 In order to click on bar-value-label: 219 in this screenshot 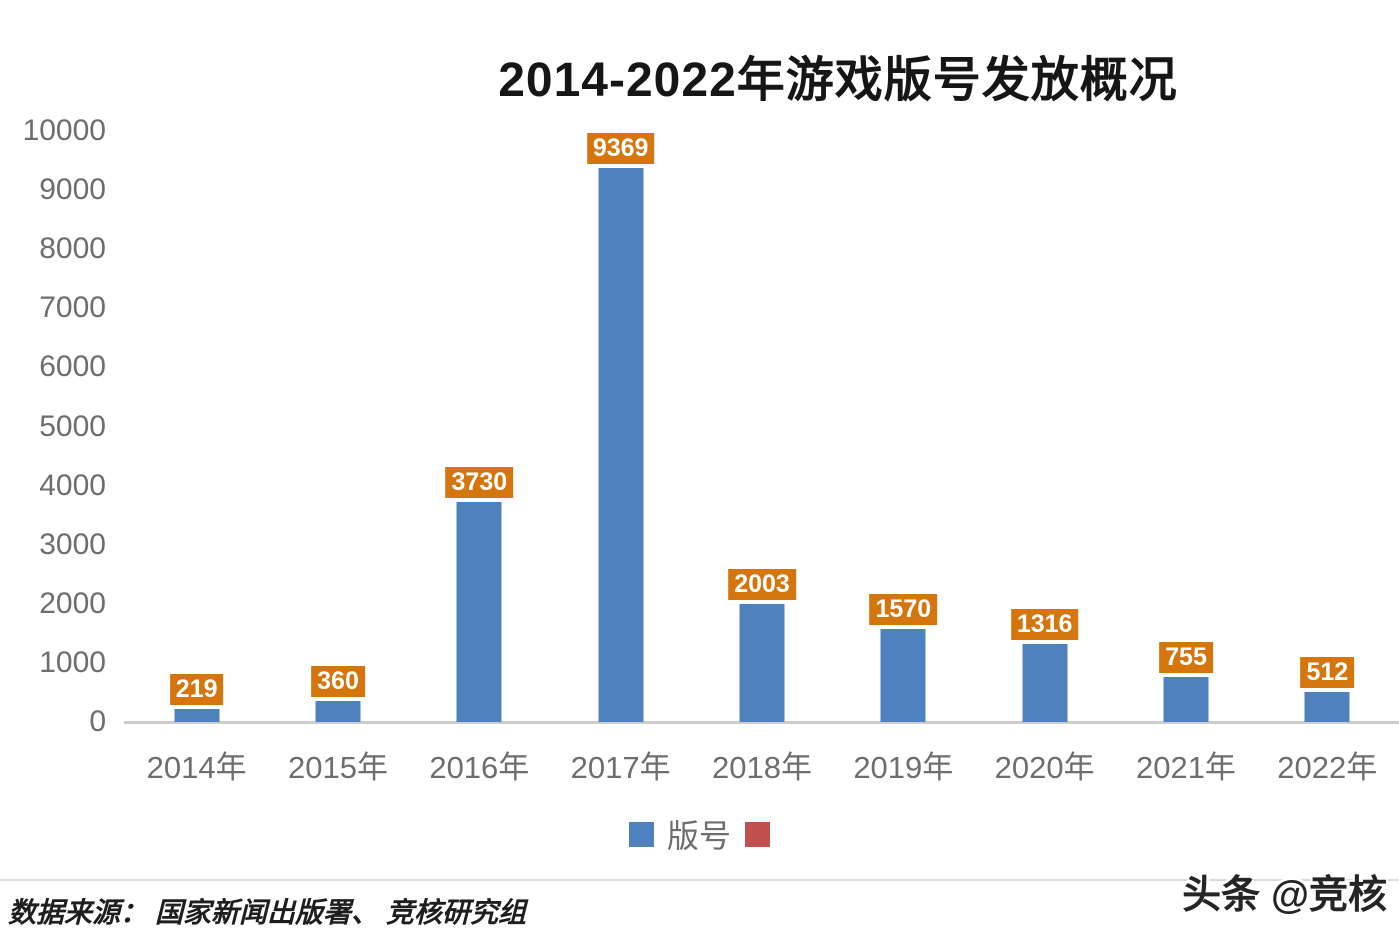, I will do `click(196, 689)`.